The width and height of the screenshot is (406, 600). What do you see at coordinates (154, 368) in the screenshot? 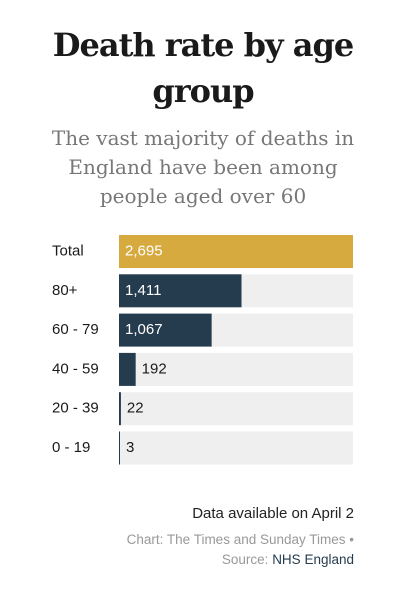
I see `value-label: 192` at bounding box center [154, 368].